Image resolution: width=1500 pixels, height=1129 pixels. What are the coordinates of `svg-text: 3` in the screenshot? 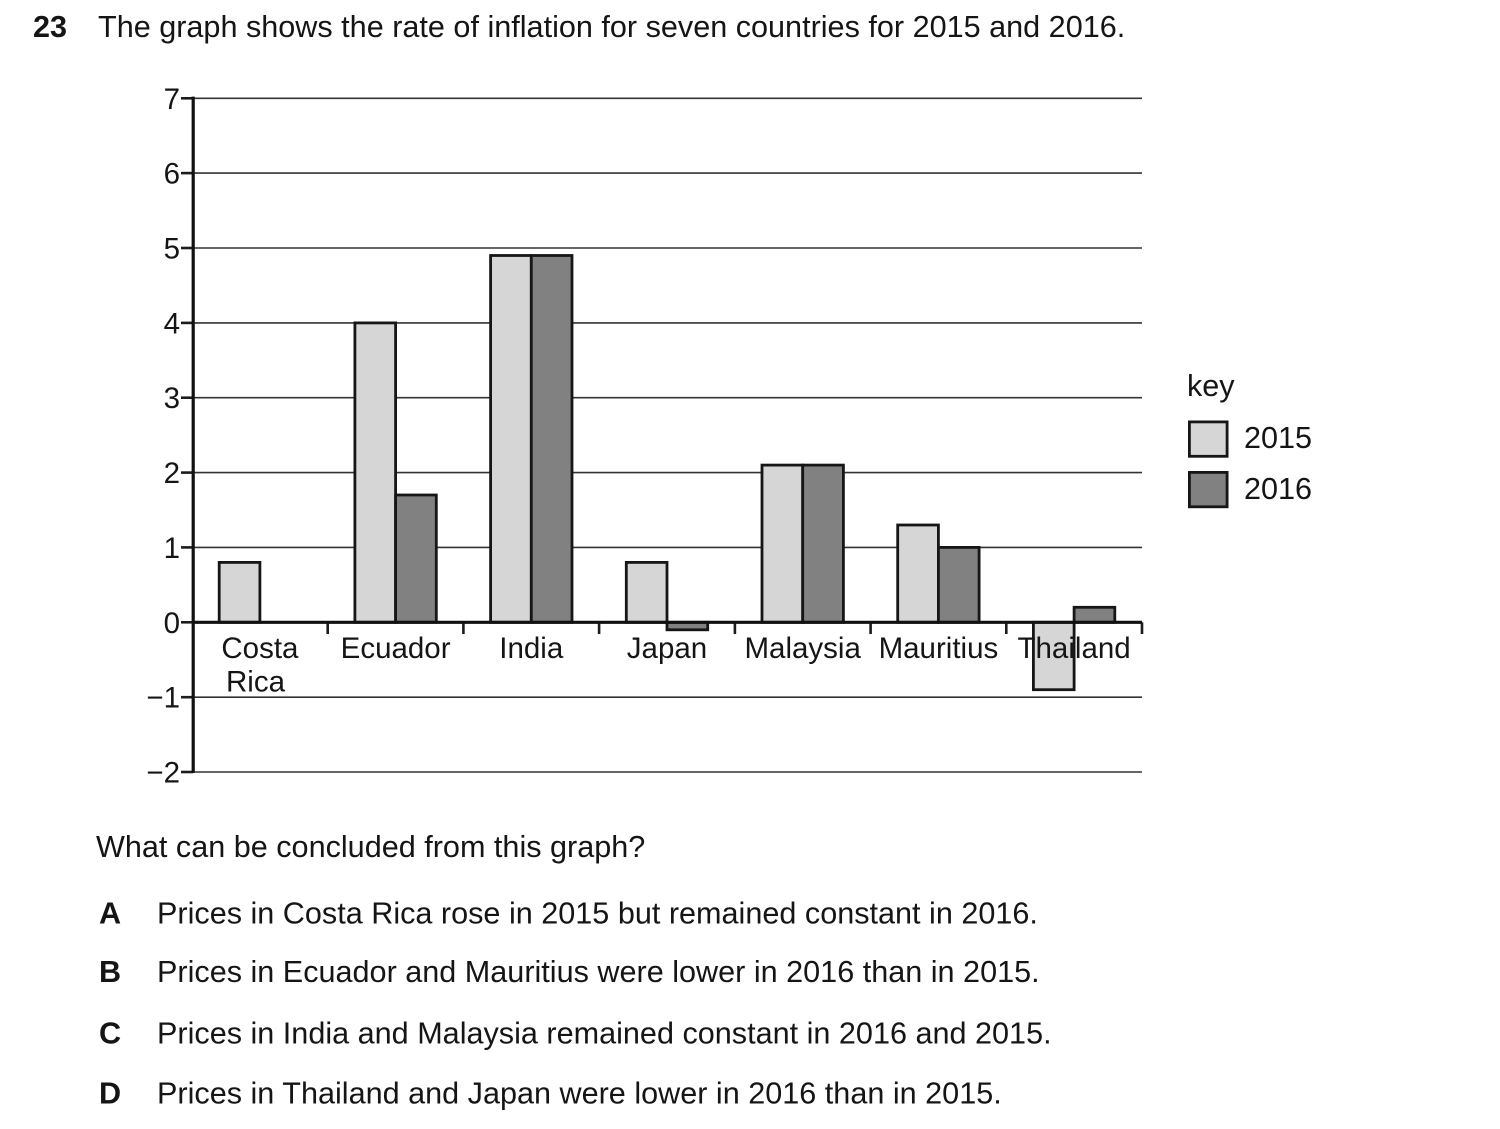 It's located at (172, 398).